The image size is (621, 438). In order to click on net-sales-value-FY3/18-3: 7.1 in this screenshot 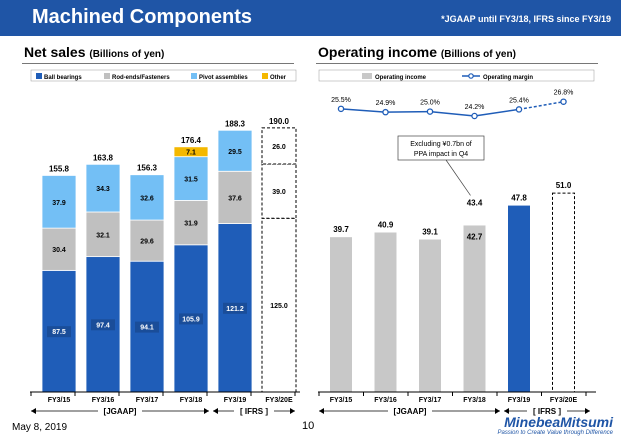, I will do `click(191, 153)`.